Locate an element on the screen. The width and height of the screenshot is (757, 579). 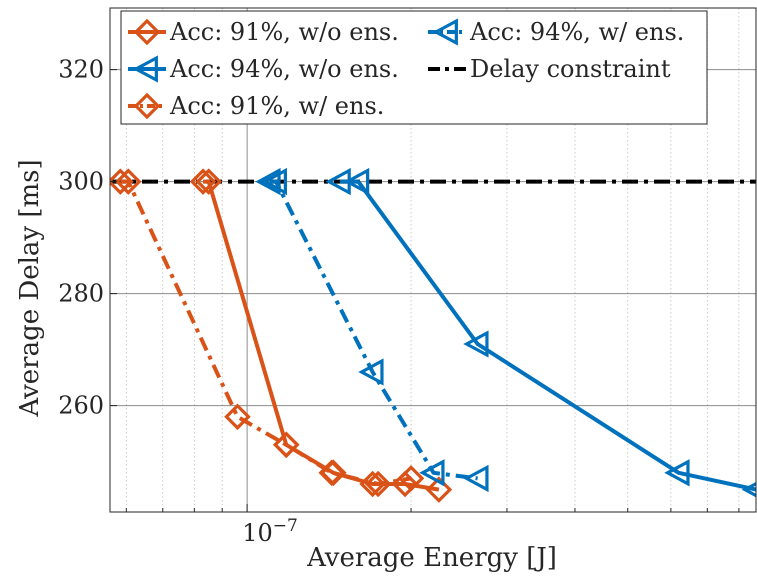
y-tick-label: 280 is located at coordinates (81, 294).